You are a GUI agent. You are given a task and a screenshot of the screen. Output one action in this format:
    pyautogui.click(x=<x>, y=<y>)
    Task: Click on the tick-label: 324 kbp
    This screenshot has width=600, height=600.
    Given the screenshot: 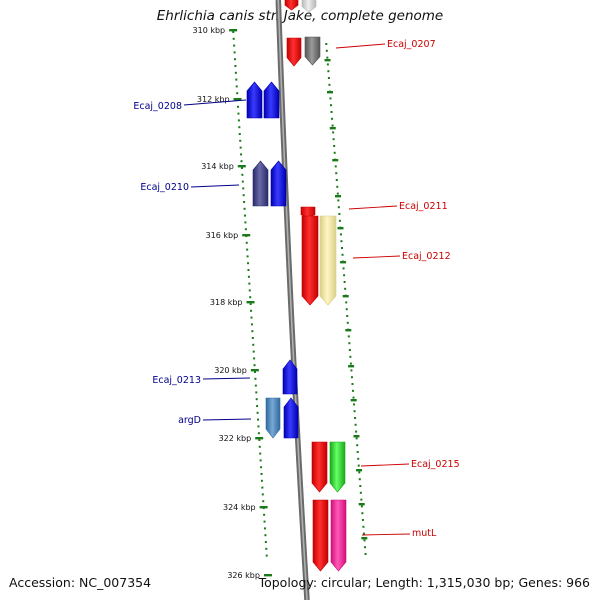 What is the action you would take?
    pyautogui.click(x=239, y=507)
    